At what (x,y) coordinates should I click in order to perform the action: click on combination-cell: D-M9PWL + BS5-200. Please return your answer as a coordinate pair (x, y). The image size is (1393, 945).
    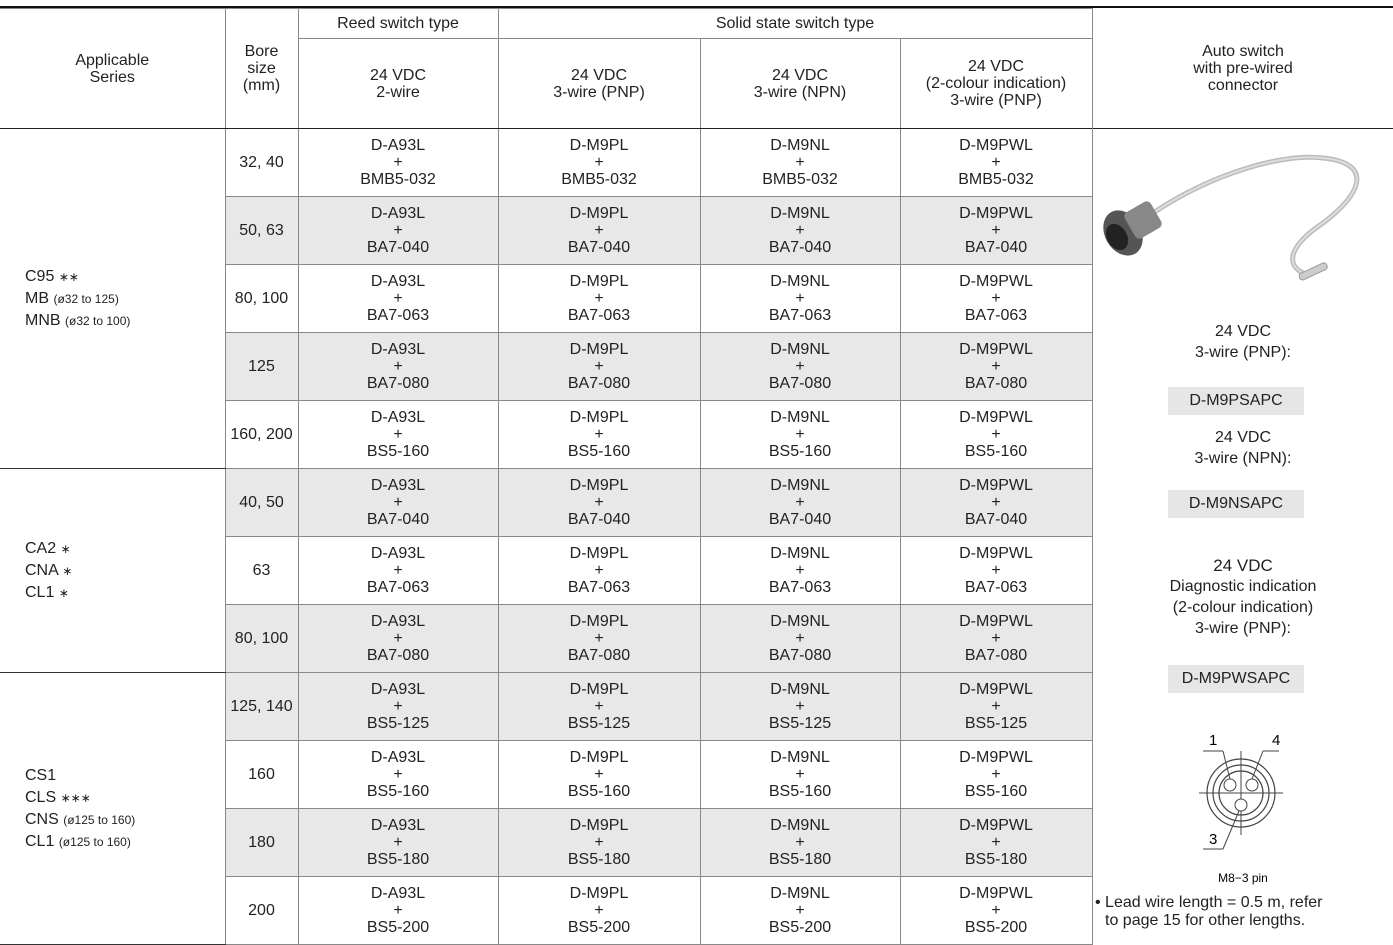
    Looking at the image, I should click on (996, 910).